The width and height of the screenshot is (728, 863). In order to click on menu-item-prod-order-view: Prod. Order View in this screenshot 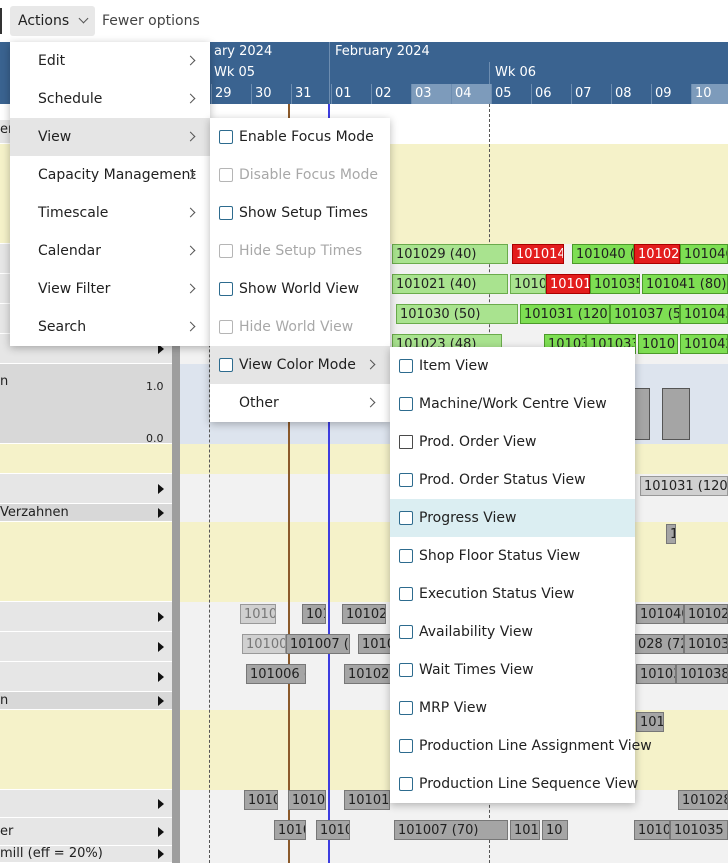, I will do `click(512, 442)`.